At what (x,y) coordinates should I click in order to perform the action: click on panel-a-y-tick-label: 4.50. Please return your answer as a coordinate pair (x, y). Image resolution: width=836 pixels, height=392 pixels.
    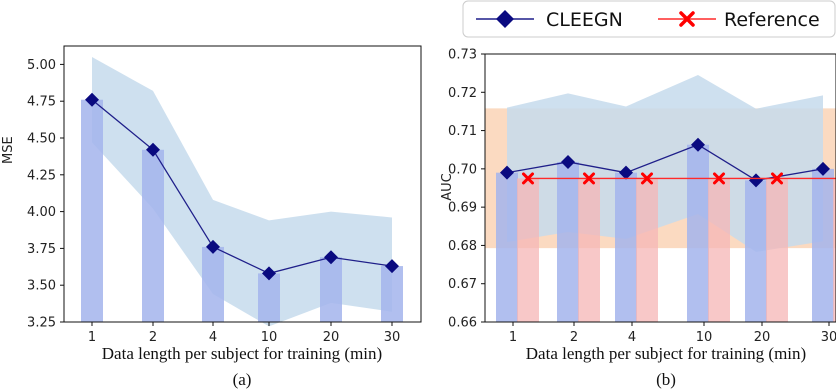
    Looking at the image, I should click on (41, 139).